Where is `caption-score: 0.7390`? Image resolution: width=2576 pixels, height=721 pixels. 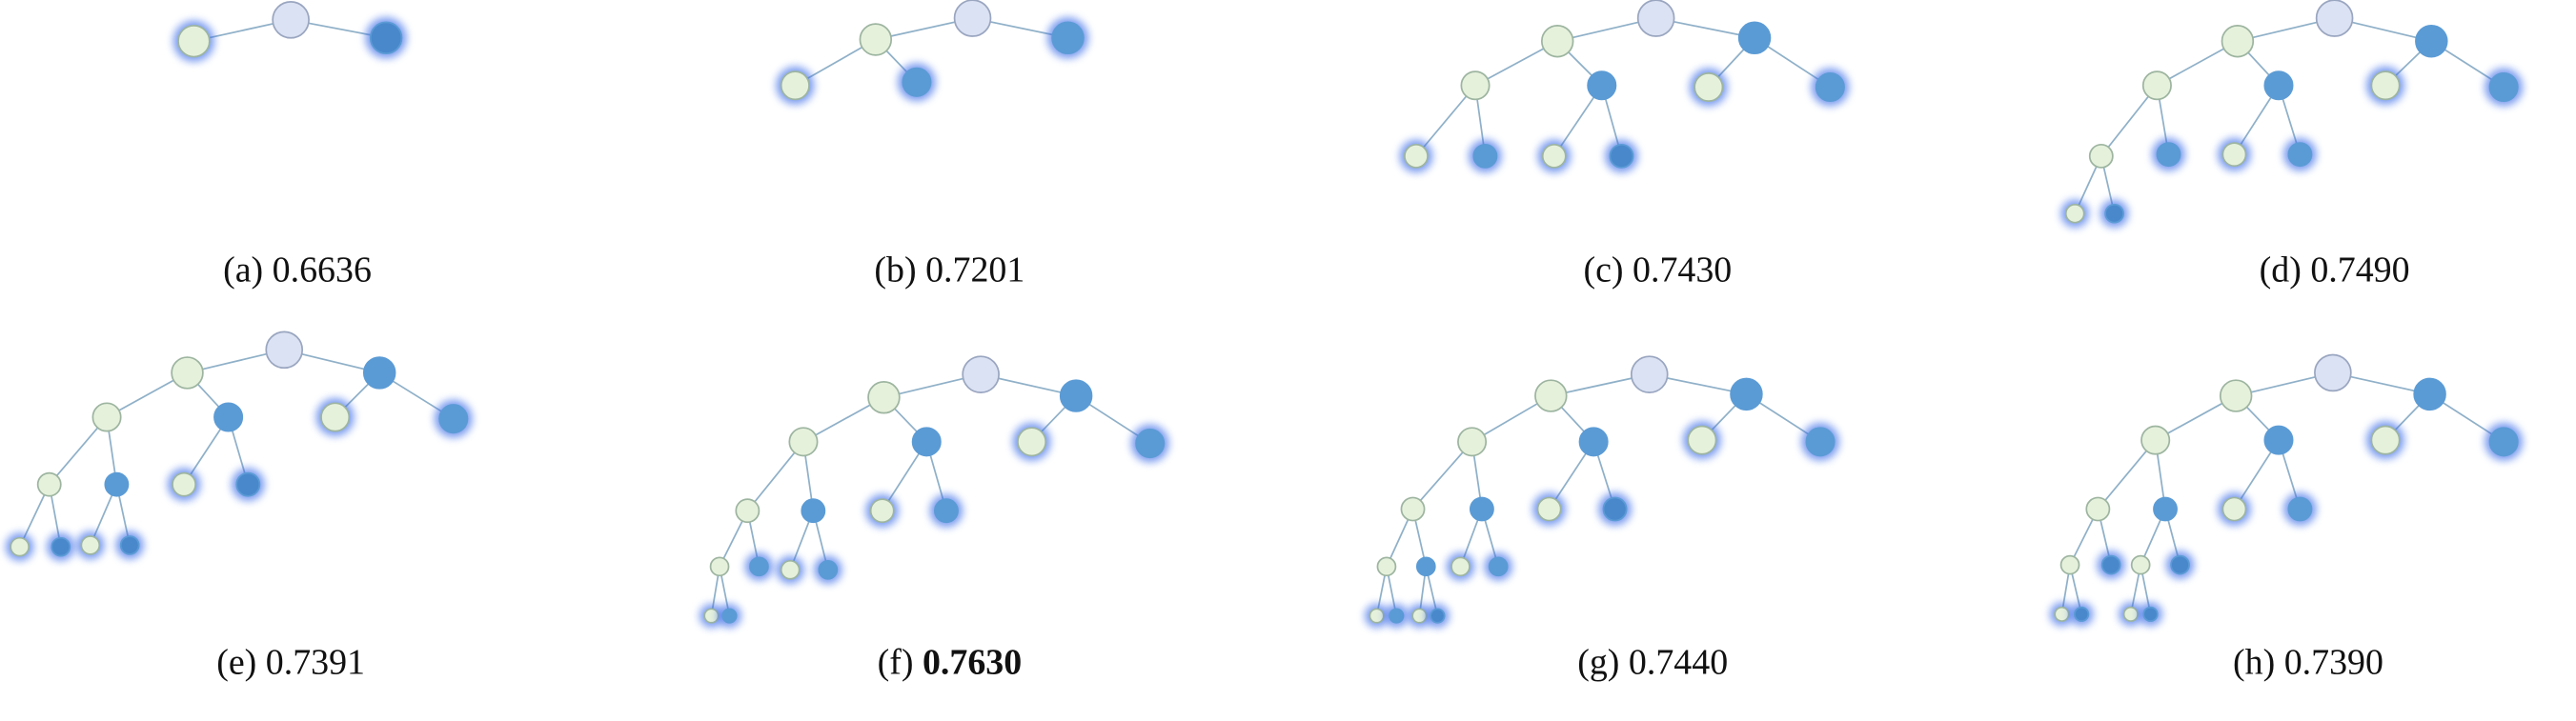
caption-score: 0.7390 is located at coordinates (2333, 662).